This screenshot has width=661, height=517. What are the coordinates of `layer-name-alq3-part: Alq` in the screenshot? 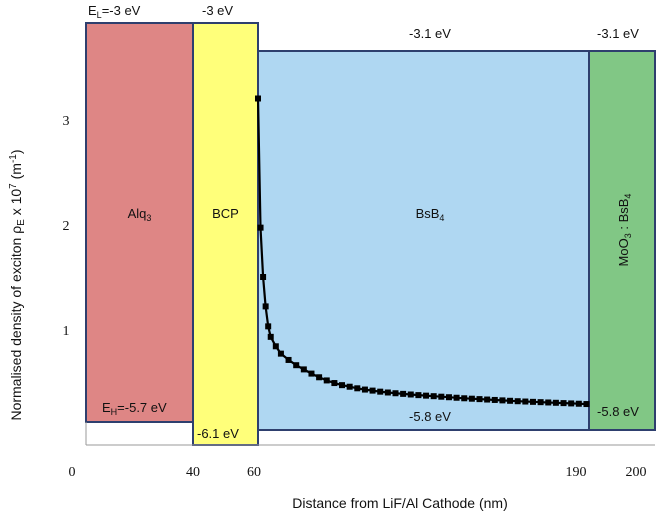 It's located at (137, 213).